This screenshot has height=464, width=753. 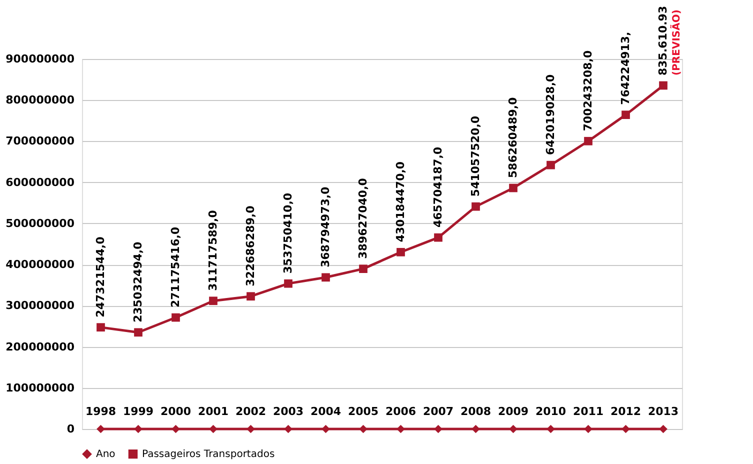 What do you see at coordinates (40, 305) in the screenshot?
I see `y-tick-label: 300000000` at bounding box center [40, 305].